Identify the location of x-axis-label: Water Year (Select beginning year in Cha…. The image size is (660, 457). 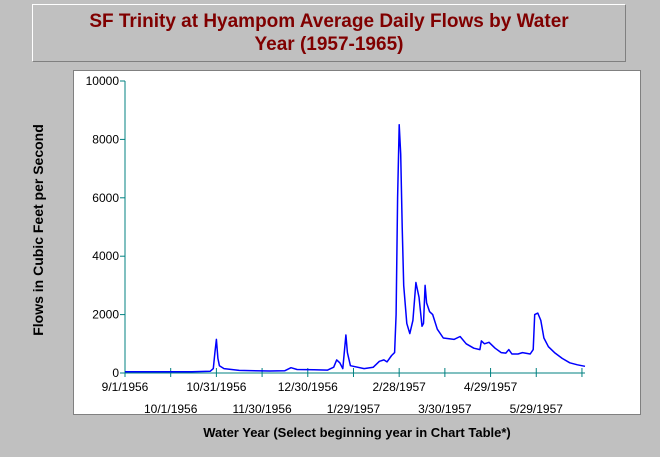
(357, 432).